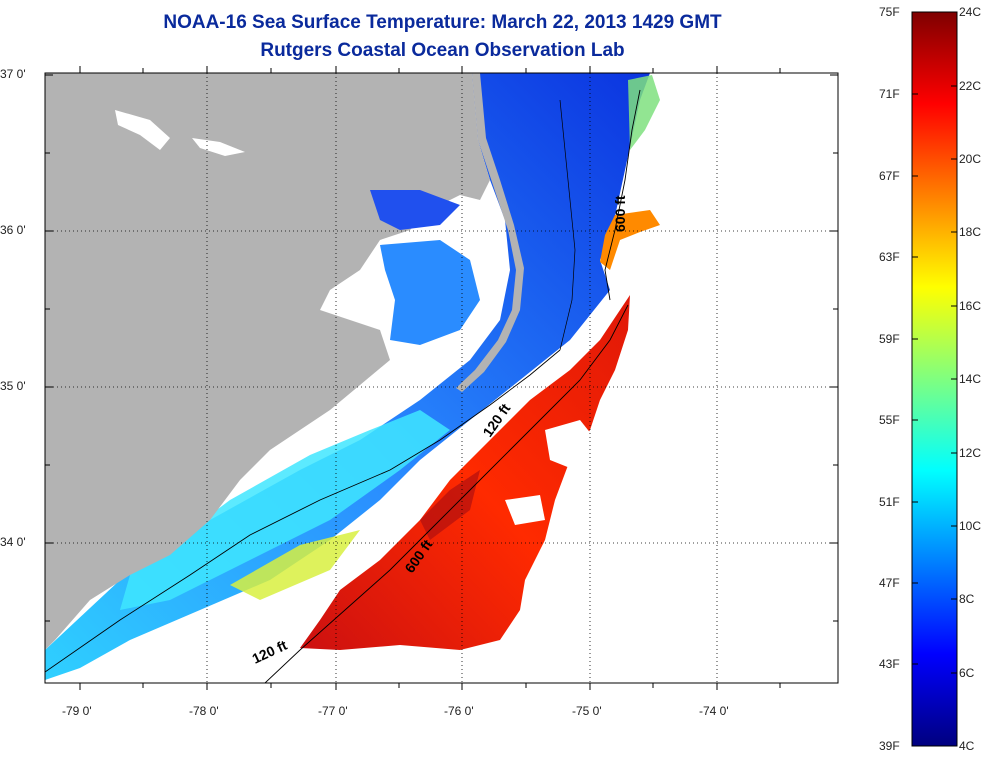 This screenshot has width=984, height=761. Describe the element at coordinates (889, 94) in the screenshot. I see `colorbar-f-label: 71F` at that location.